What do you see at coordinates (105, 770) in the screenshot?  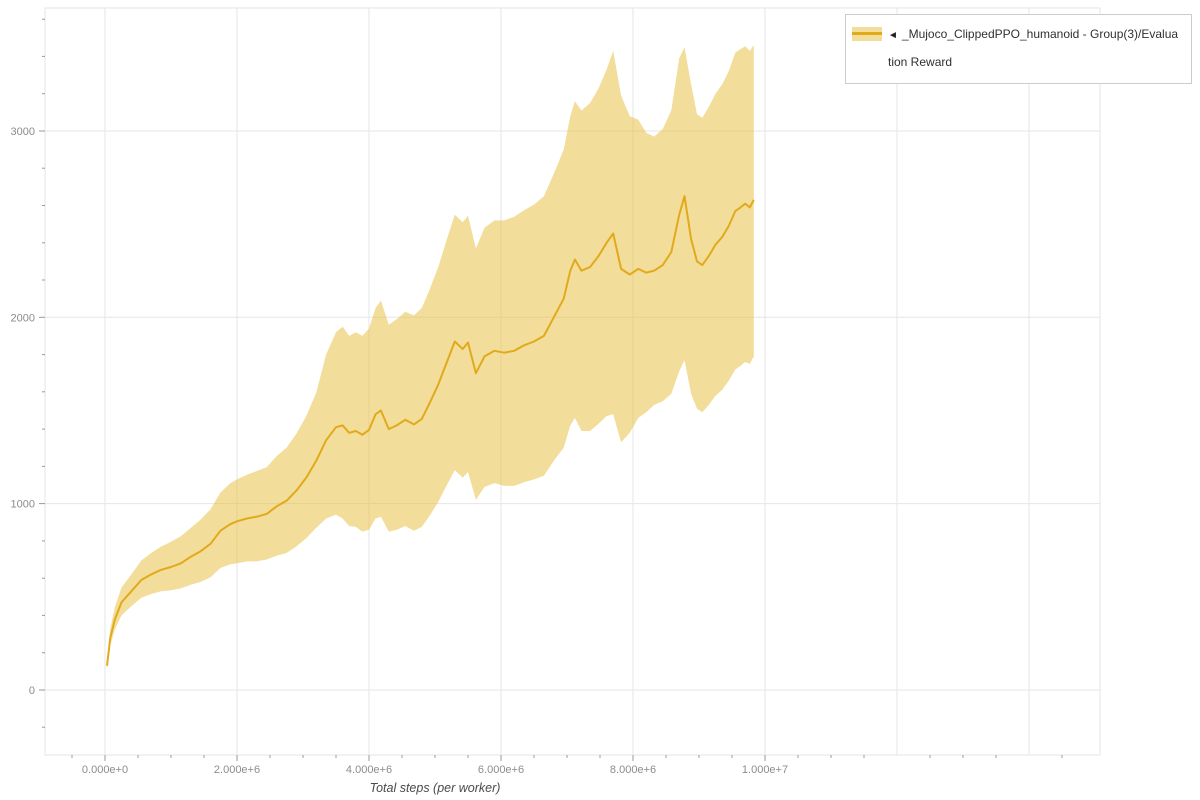 I see `svg-text: 0.000e+0` at bounding box center [105, 770].